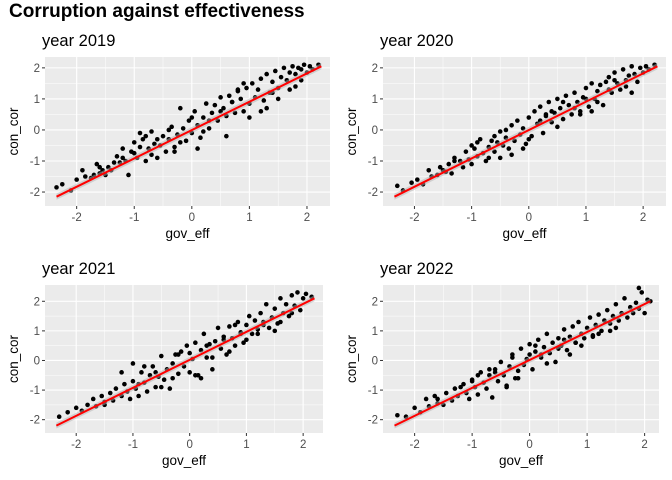 Image resolution: width=672 pixels, height=480 pixels. What do you see at coordinates (78, 269) in the screenshot?
I see `panel-subtitle: year 2021` at bounding box center [78, 269].